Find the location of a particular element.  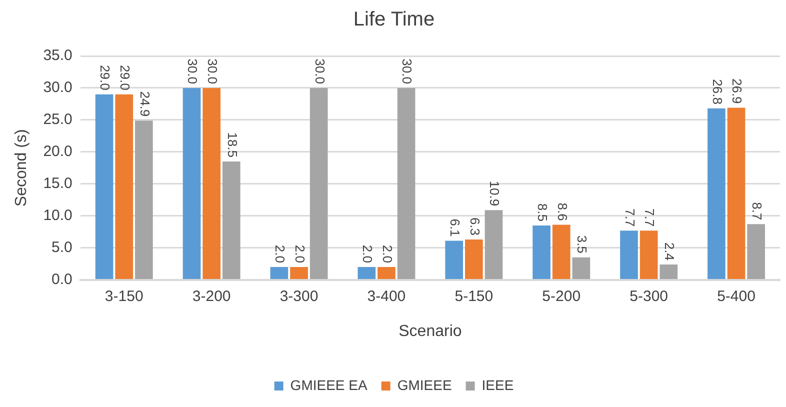

data-label: 26.8 is located at coordinates (717, 91).